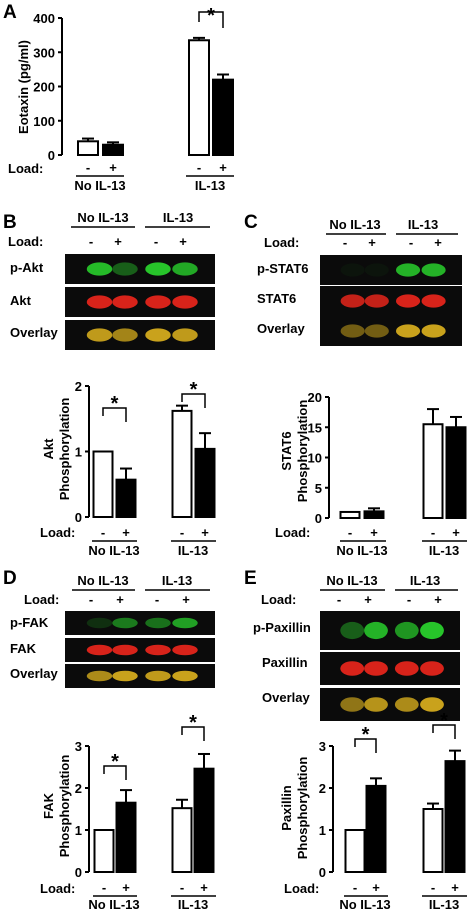 The height and width of the screenshot is (911, 474). I want to click on panel-d-chart-minus-1: -, so click(104, 887).